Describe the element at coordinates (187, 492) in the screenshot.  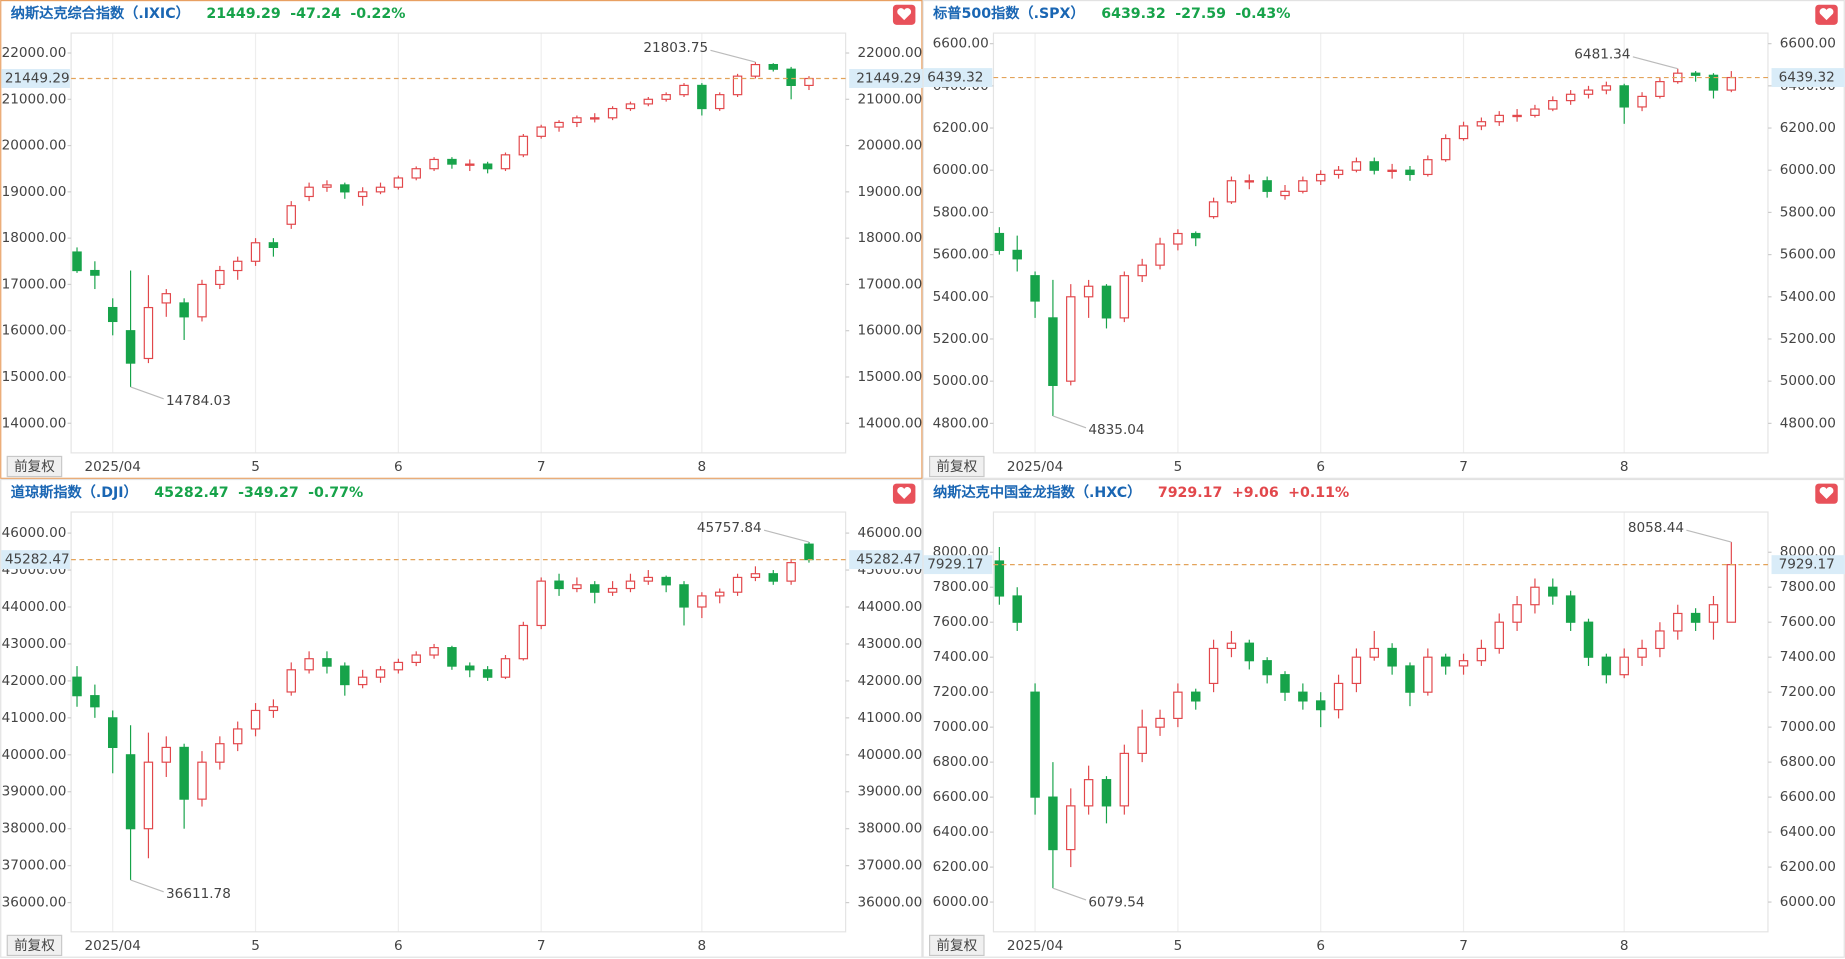
I see `chart-header: 道琼斯指数（.DJI） 45282.47 -349.27 -0.77%` at that location.